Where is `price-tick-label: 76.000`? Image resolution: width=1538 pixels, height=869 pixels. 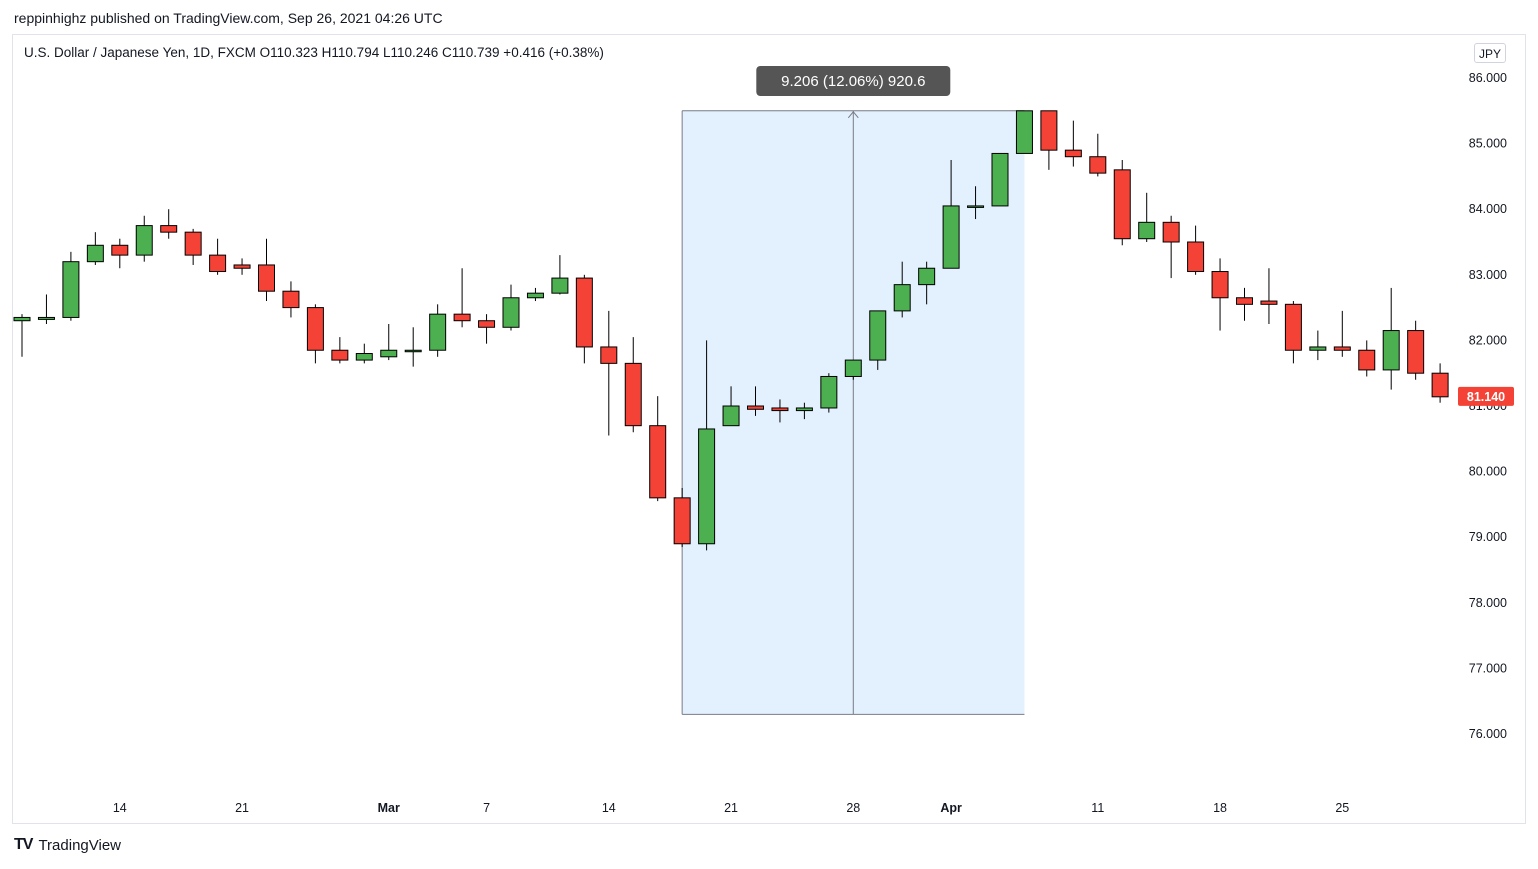 price-tick-label: 76.000 is located at coordinates (1488, 734).